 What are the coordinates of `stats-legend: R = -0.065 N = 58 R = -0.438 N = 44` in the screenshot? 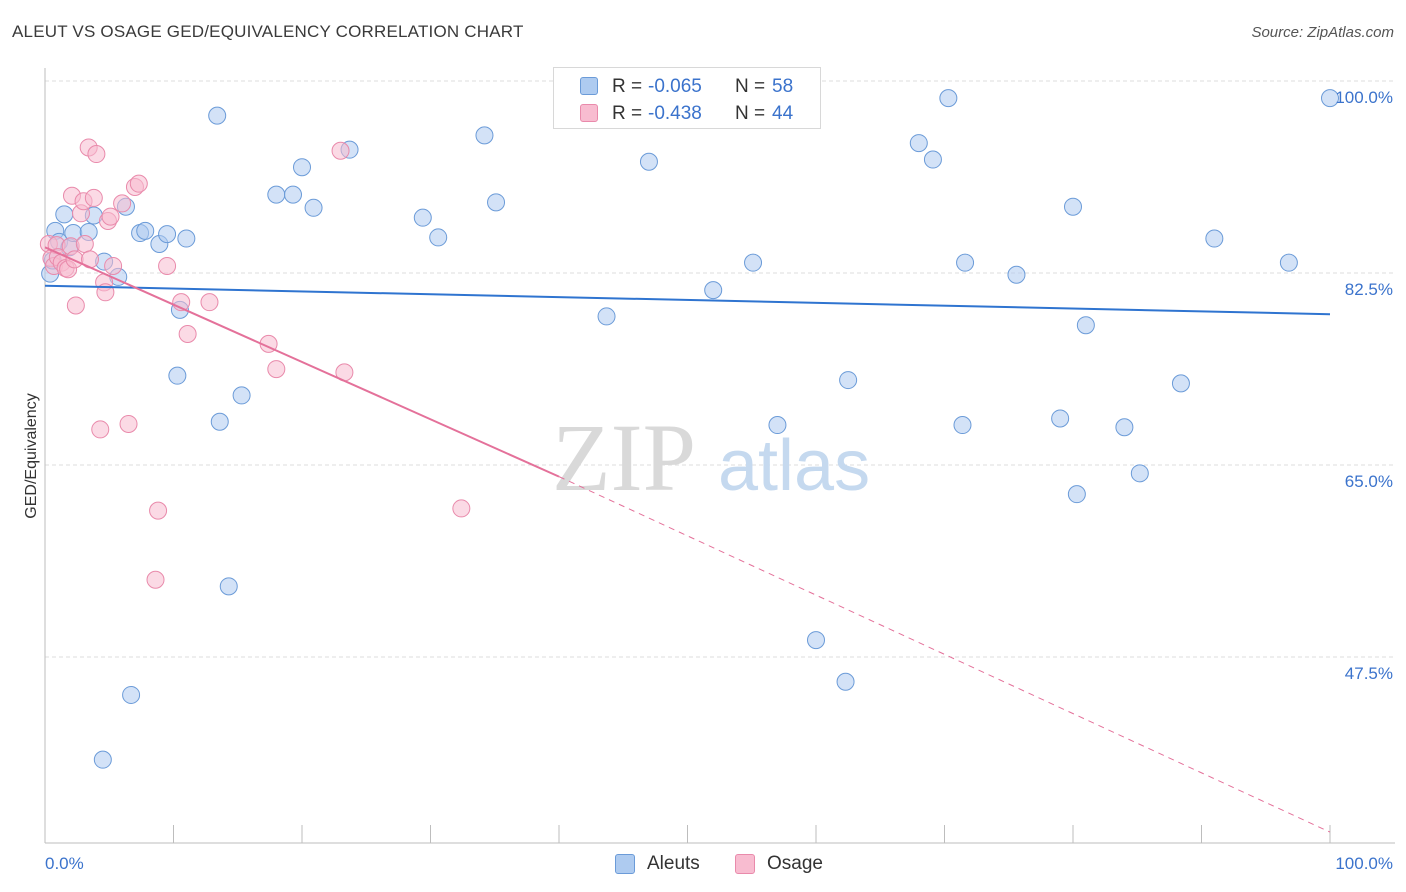 It's located at (687, 98).